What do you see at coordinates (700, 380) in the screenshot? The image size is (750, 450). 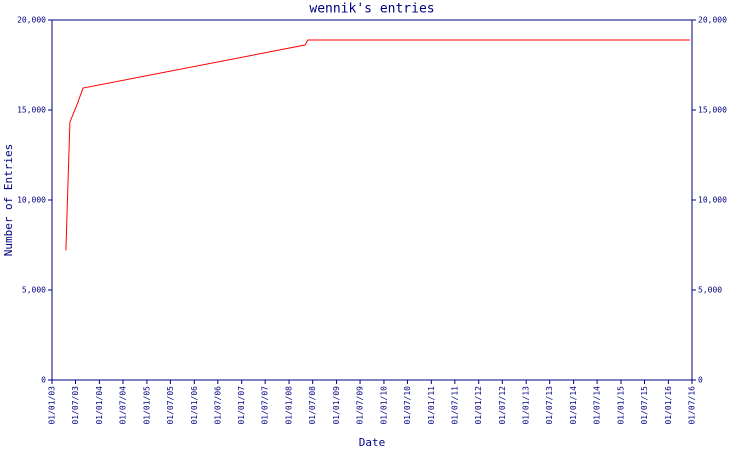 I see `y2-tick-label: 0` at bounding box center [700, 380].